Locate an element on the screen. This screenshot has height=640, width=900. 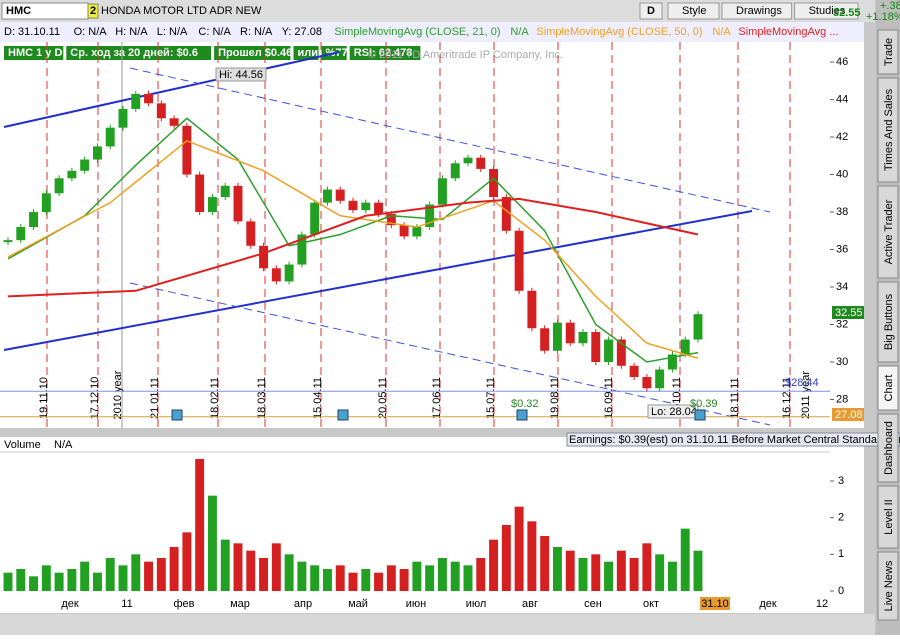
price-tick-label: 32 is located at coordinates (842, 324).